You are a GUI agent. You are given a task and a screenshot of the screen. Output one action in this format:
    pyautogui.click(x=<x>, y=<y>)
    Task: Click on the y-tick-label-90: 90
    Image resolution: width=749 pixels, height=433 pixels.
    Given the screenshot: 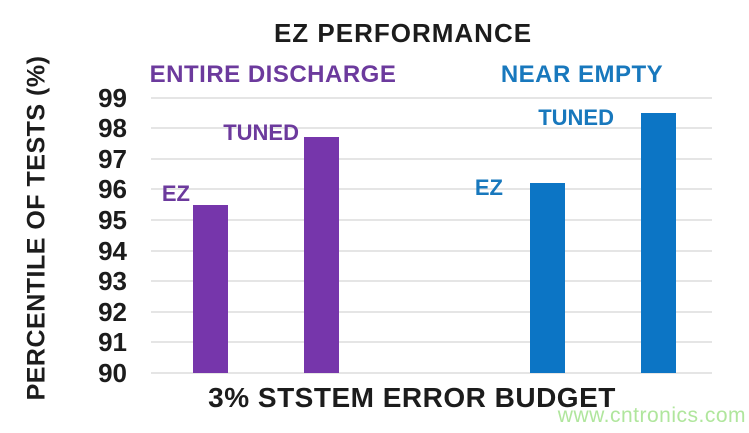 What is the action you would take?
    pyautogui.click(x=112, y=373)
    